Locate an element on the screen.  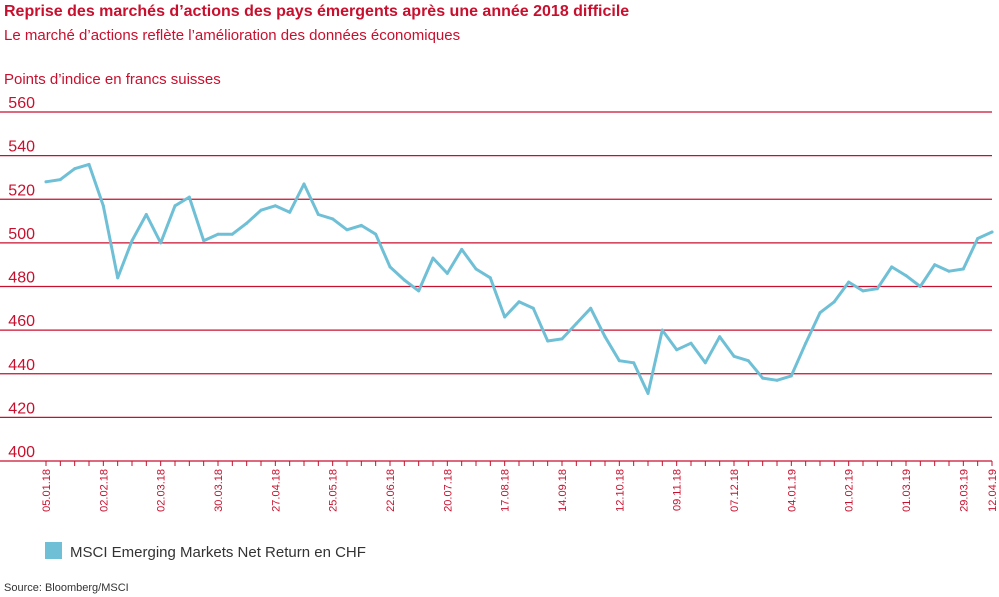
x-tick-label: 01.03.19 is located at coordinates (907, 490).